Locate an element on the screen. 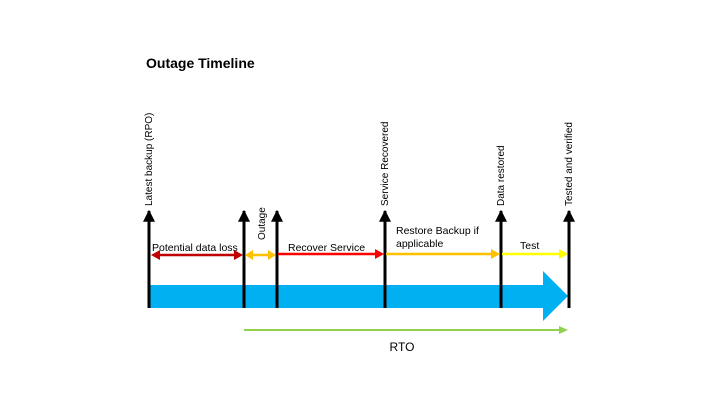 Image resolution: width=720 pixels, height=405 pixels. phase-label-recover-service: Recover Service is located at coordinates (326, 248).